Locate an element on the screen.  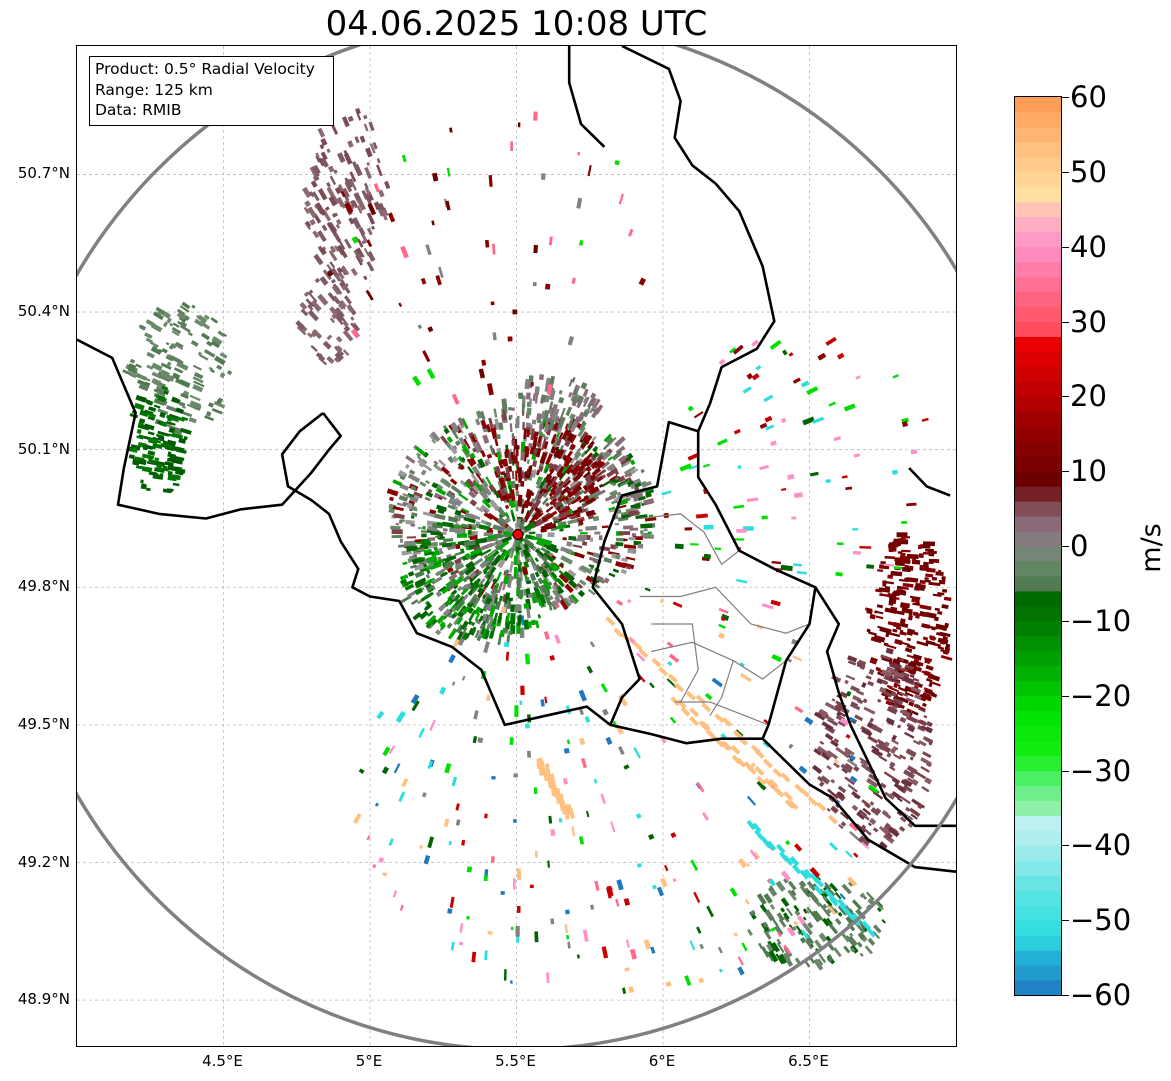
country-border is located at coordinates (209, 429).